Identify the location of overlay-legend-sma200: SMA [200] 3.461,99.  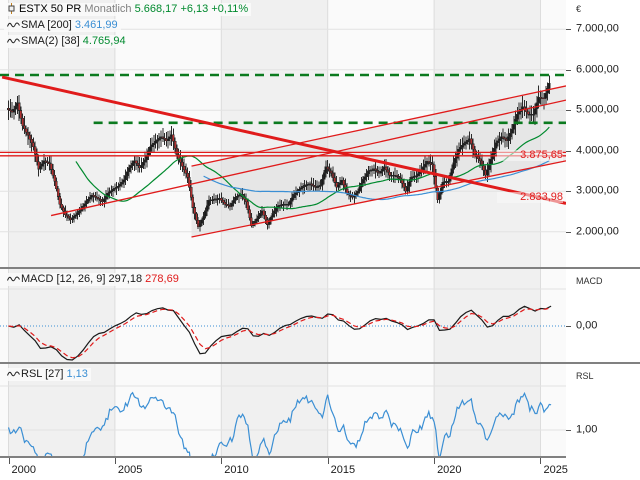
(62, 25).